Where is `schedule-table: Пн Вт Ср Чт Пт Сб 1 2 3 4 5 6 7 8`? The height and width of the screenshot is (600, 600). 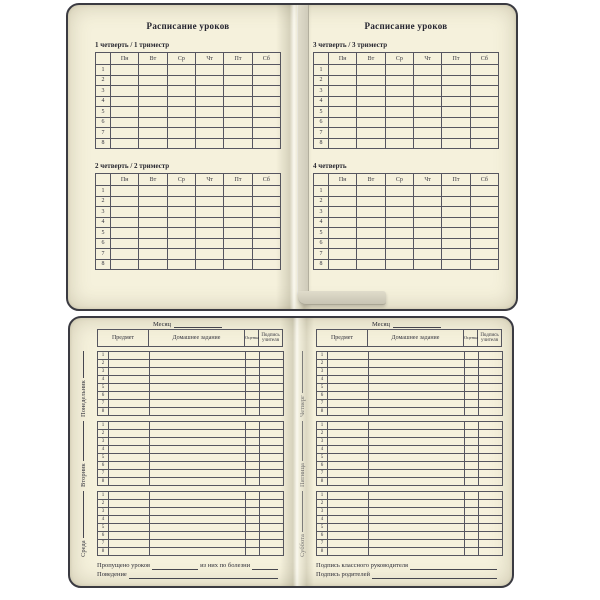
schedule-table: Пн Вт Ср Чт Пт Сб 1 2 3 4 5 6 7 8 is located at coordinates (406, 100).